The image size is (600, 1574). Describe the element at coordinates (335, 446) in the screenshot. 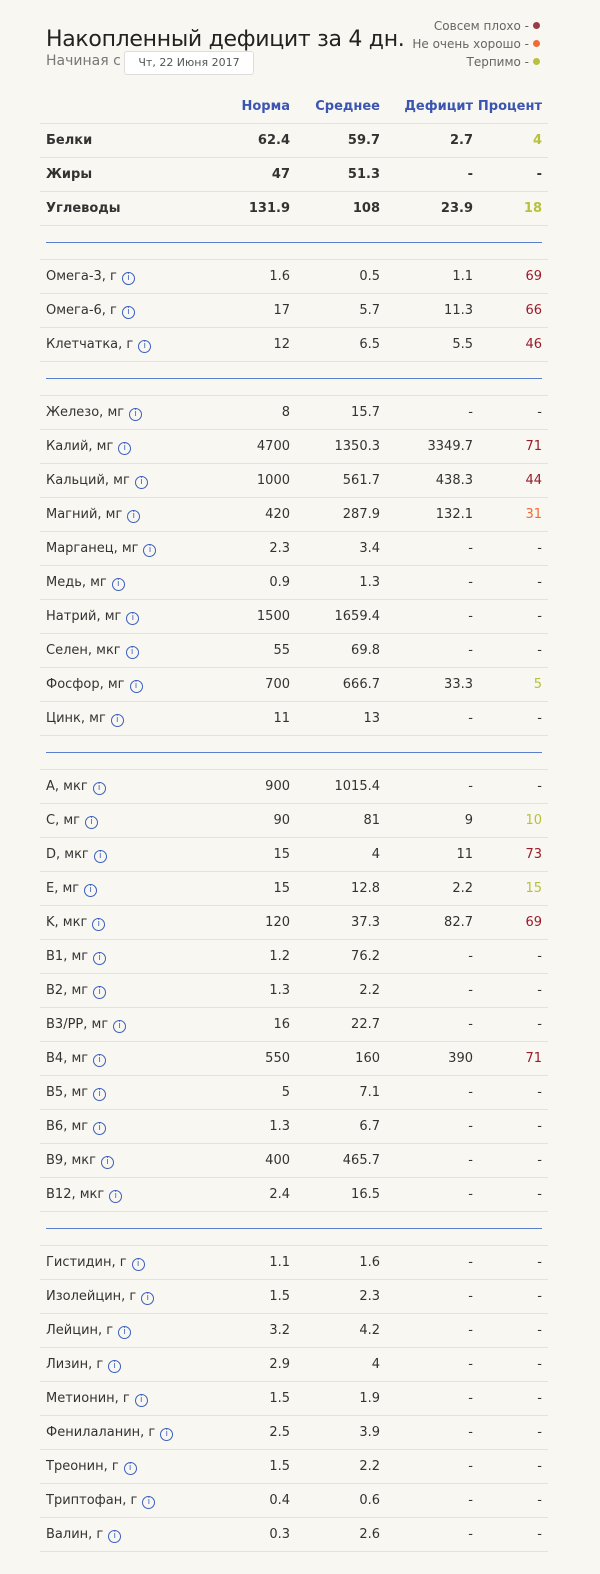

I see `average-cell: 1350.3` at that location.